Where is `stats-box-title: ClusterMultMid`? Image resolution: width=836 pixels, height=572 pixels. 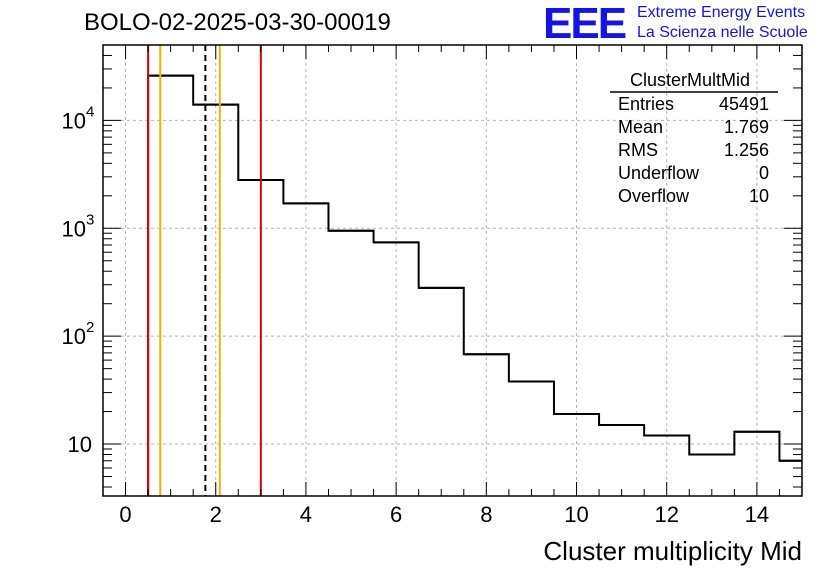 stats-box-title: ClusterMultMid is located at coordinates (690, 80).